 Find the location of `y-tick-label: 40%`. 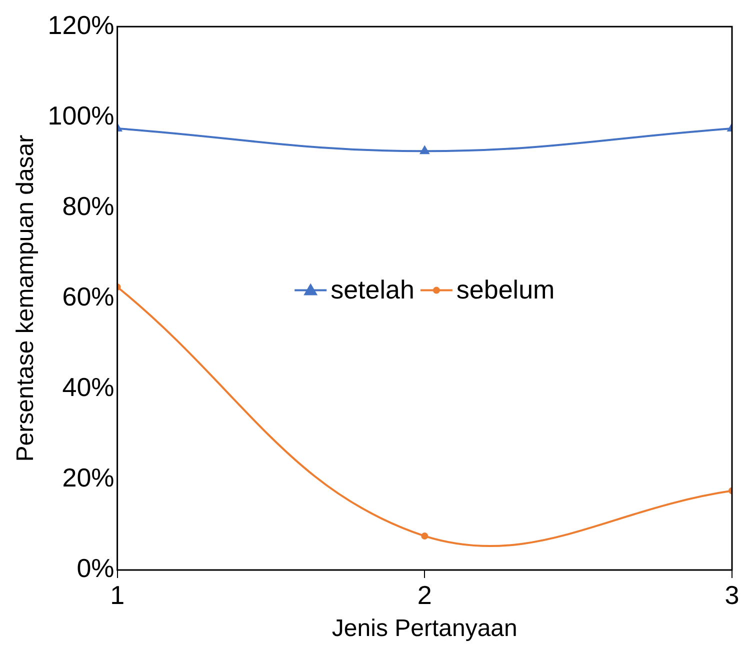

y-tick-label: 40% is located at coordinates (88, 387).